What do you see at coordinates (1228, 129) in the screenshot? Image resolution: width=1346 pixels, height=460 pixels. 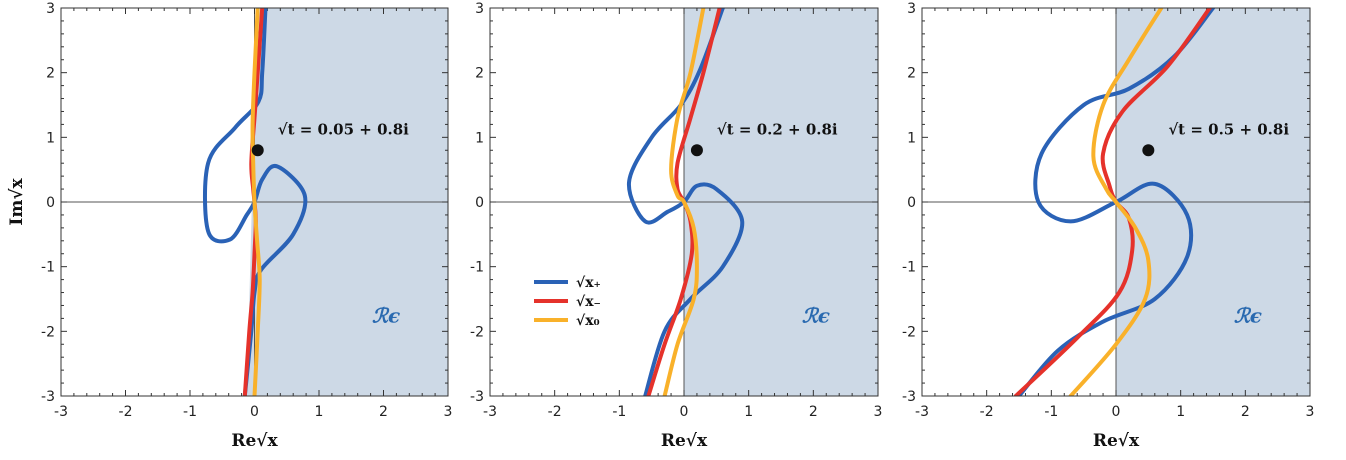 I see `sqrt-t-annotation: √t = 0.5 + 0.8i` at bounding box center [1228, 129].